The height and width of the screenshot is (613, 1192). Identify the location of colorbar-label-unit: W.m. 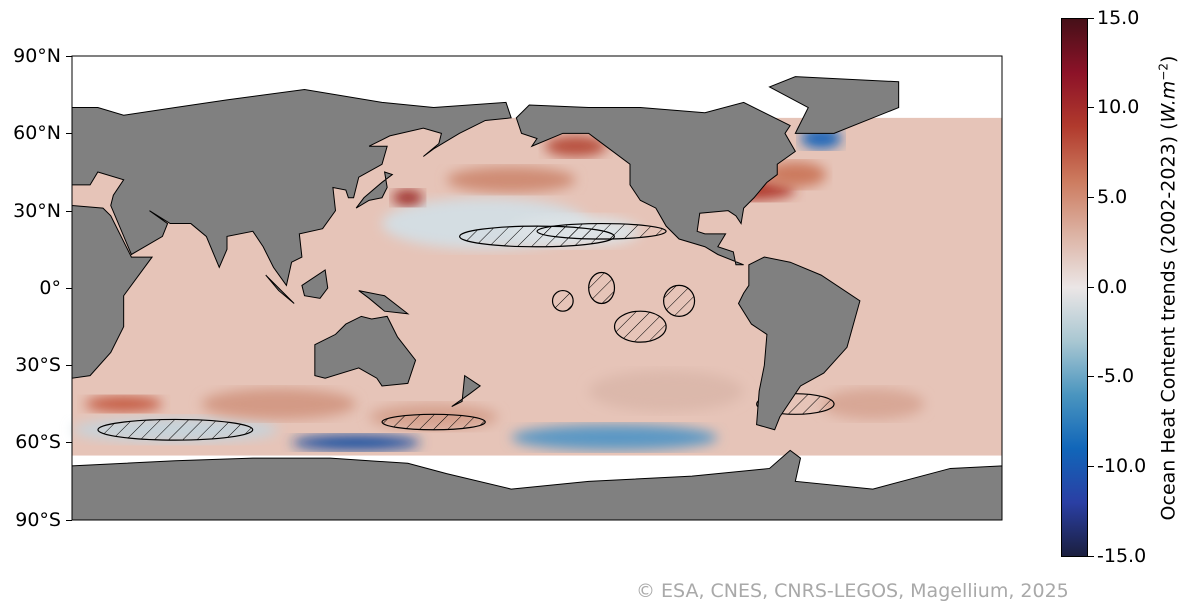
(1168, 101).